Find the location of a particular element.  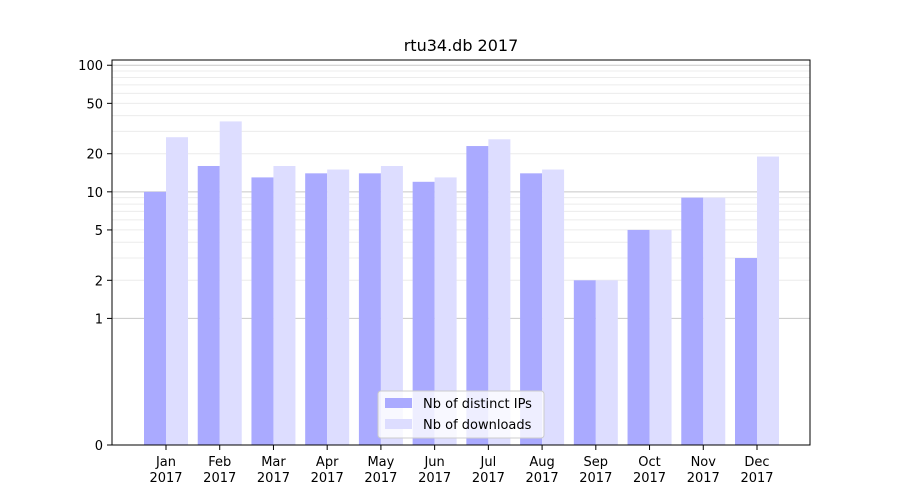

legend-label: Nb of distinct IPs is located at coordinates (477, 404).